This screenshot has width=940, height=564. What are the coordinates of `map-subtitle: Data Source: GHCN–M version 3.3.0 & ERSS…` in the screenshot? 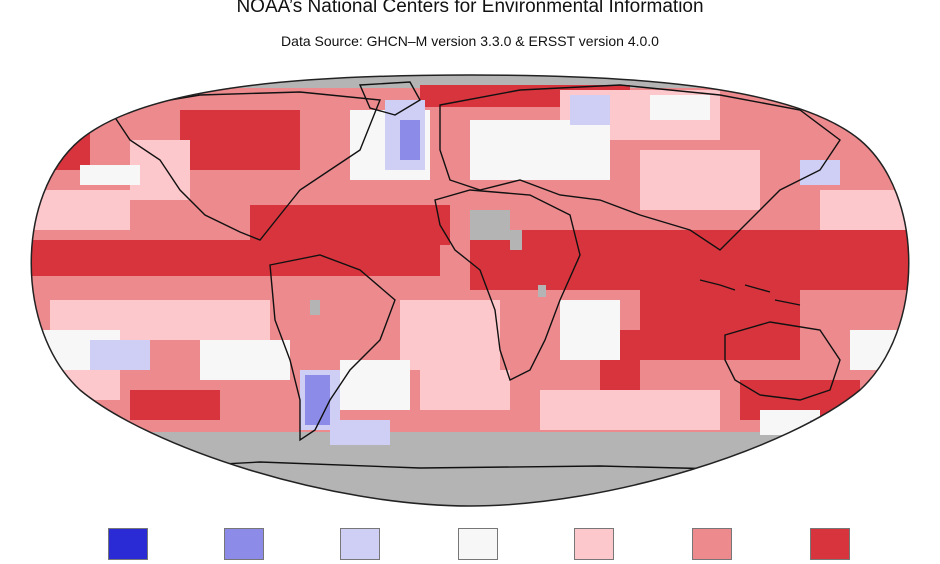 It's located at (470, 41).